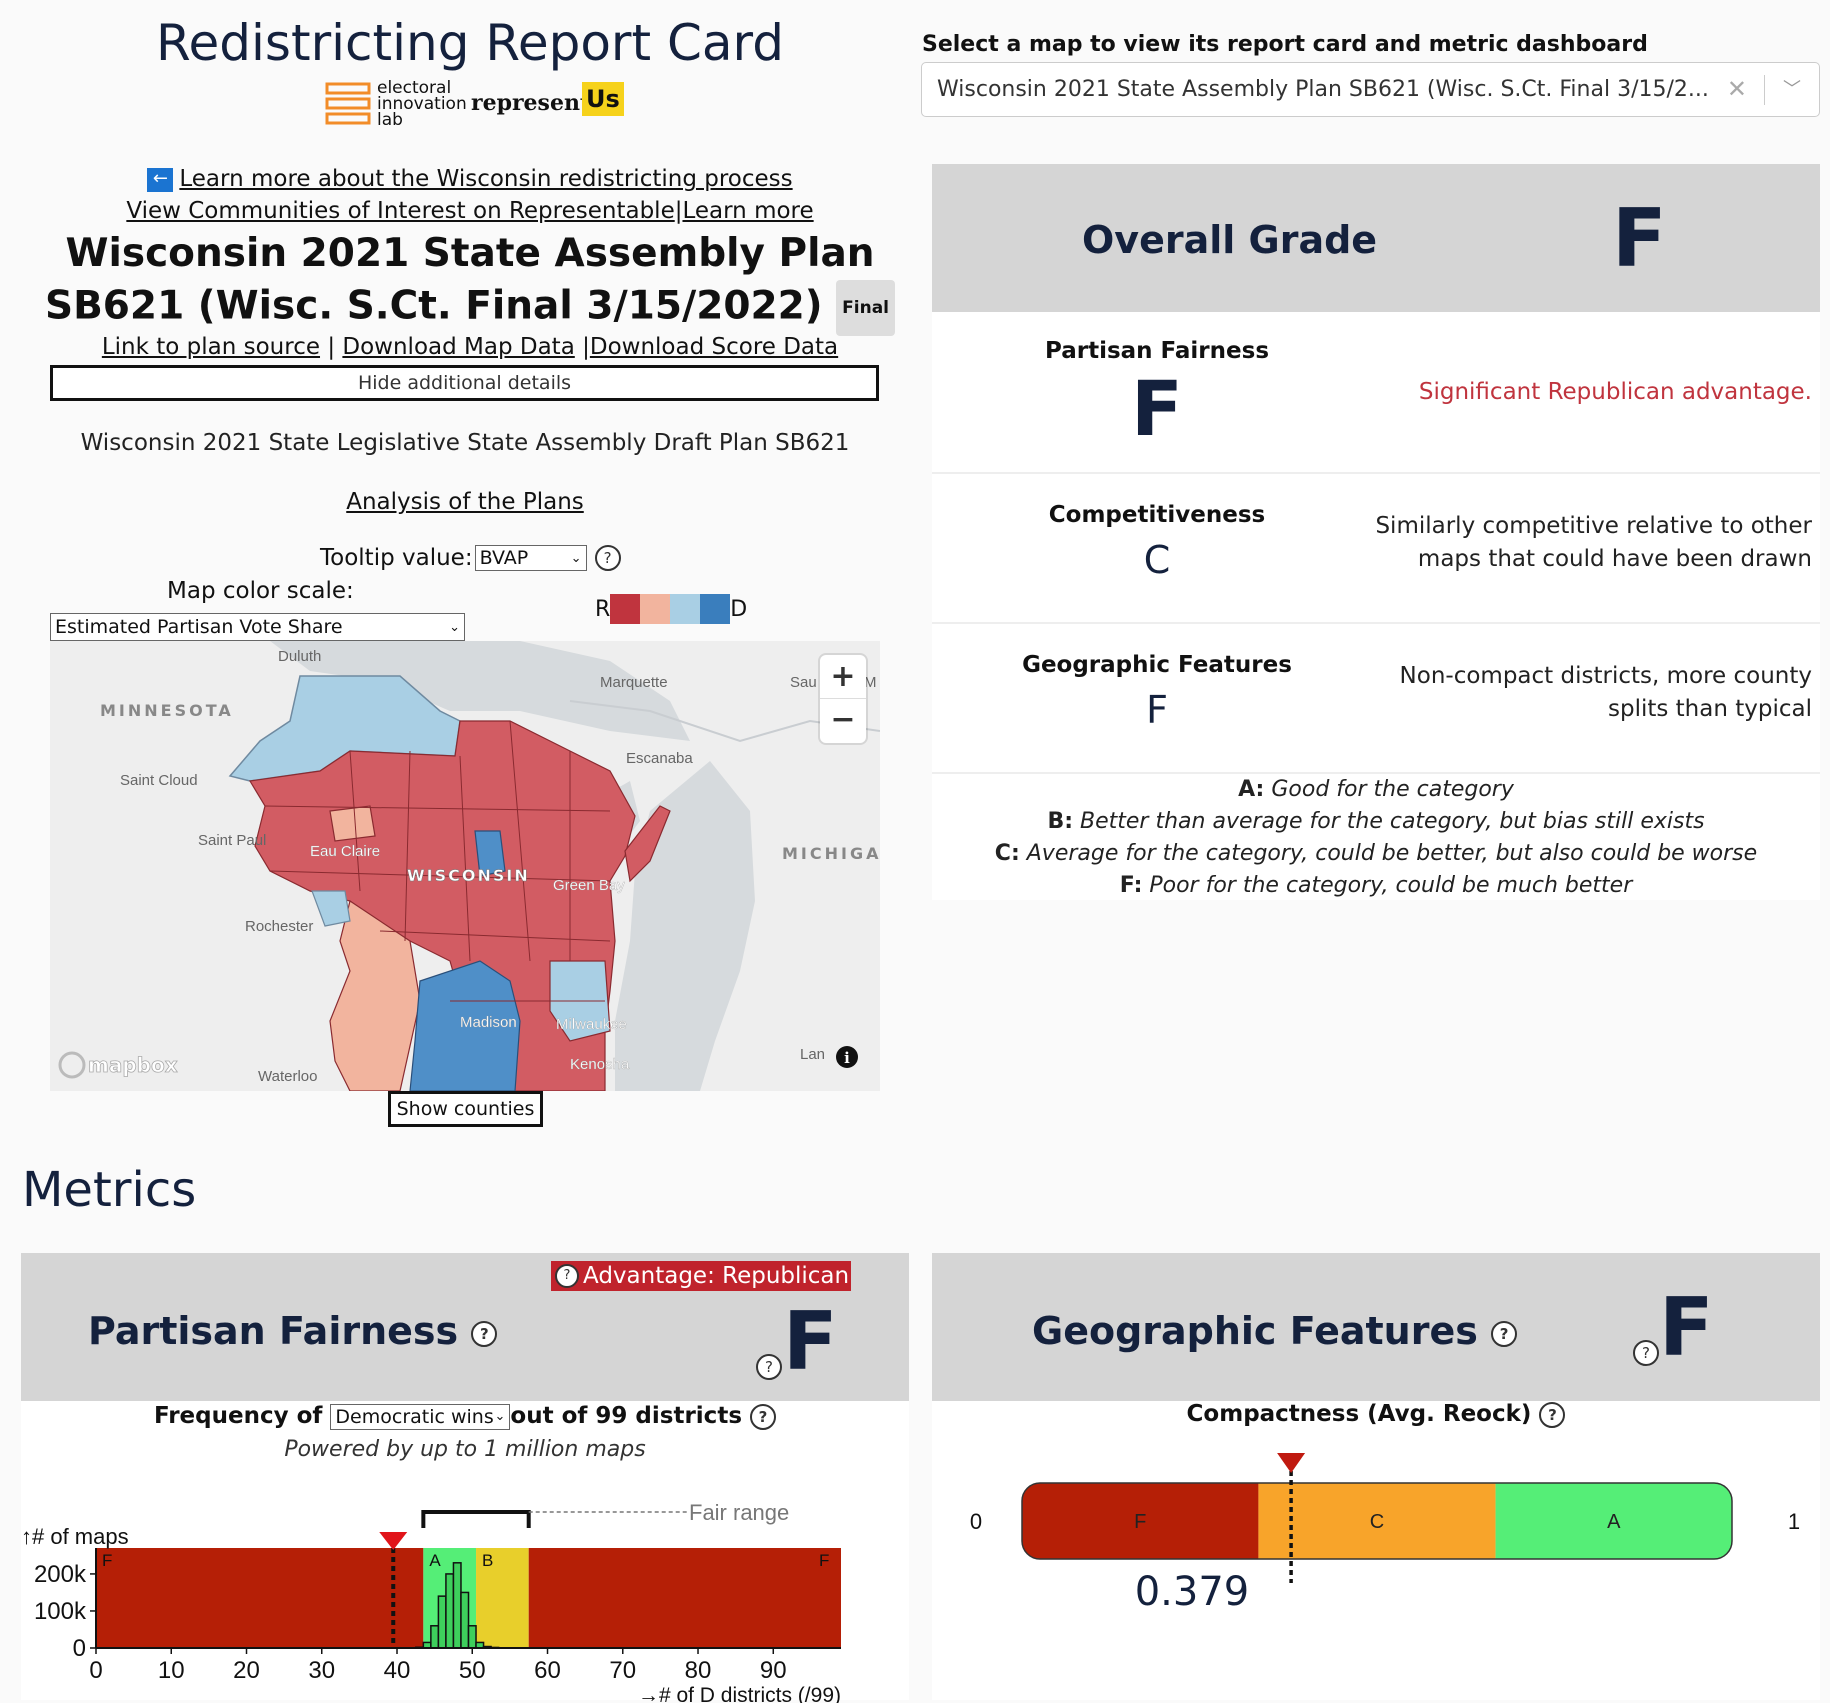  Describe the element at coordinates (1792, 88) in the screenshot. I see `chevron-down-icon: ﹀` at that location.